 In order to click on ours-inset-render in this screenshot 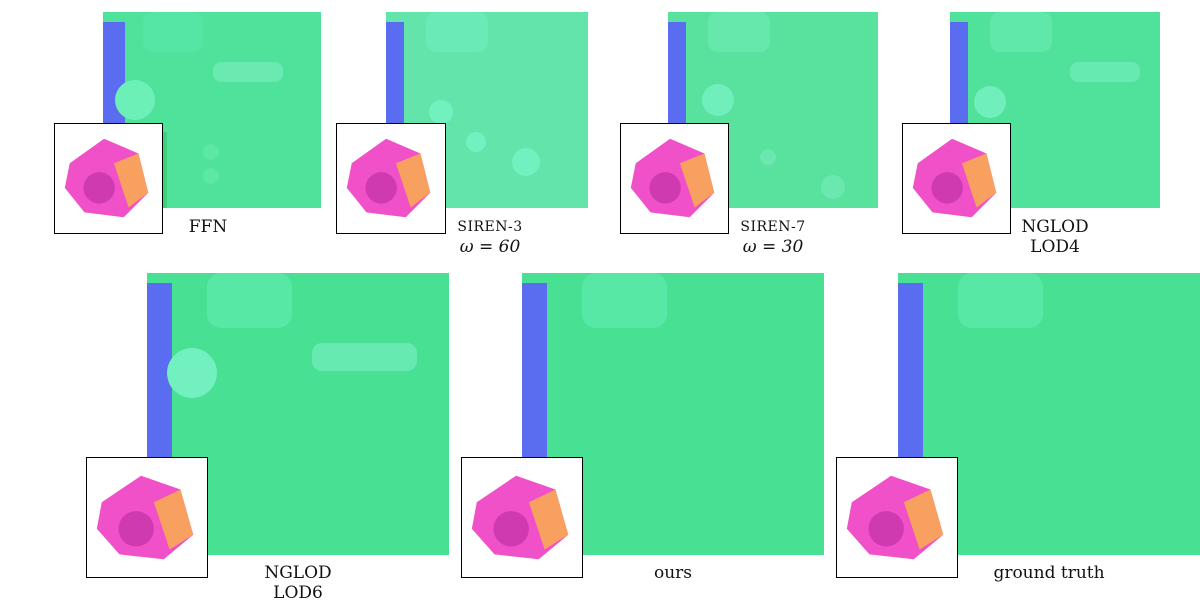, I will do `click(520, 517)`.